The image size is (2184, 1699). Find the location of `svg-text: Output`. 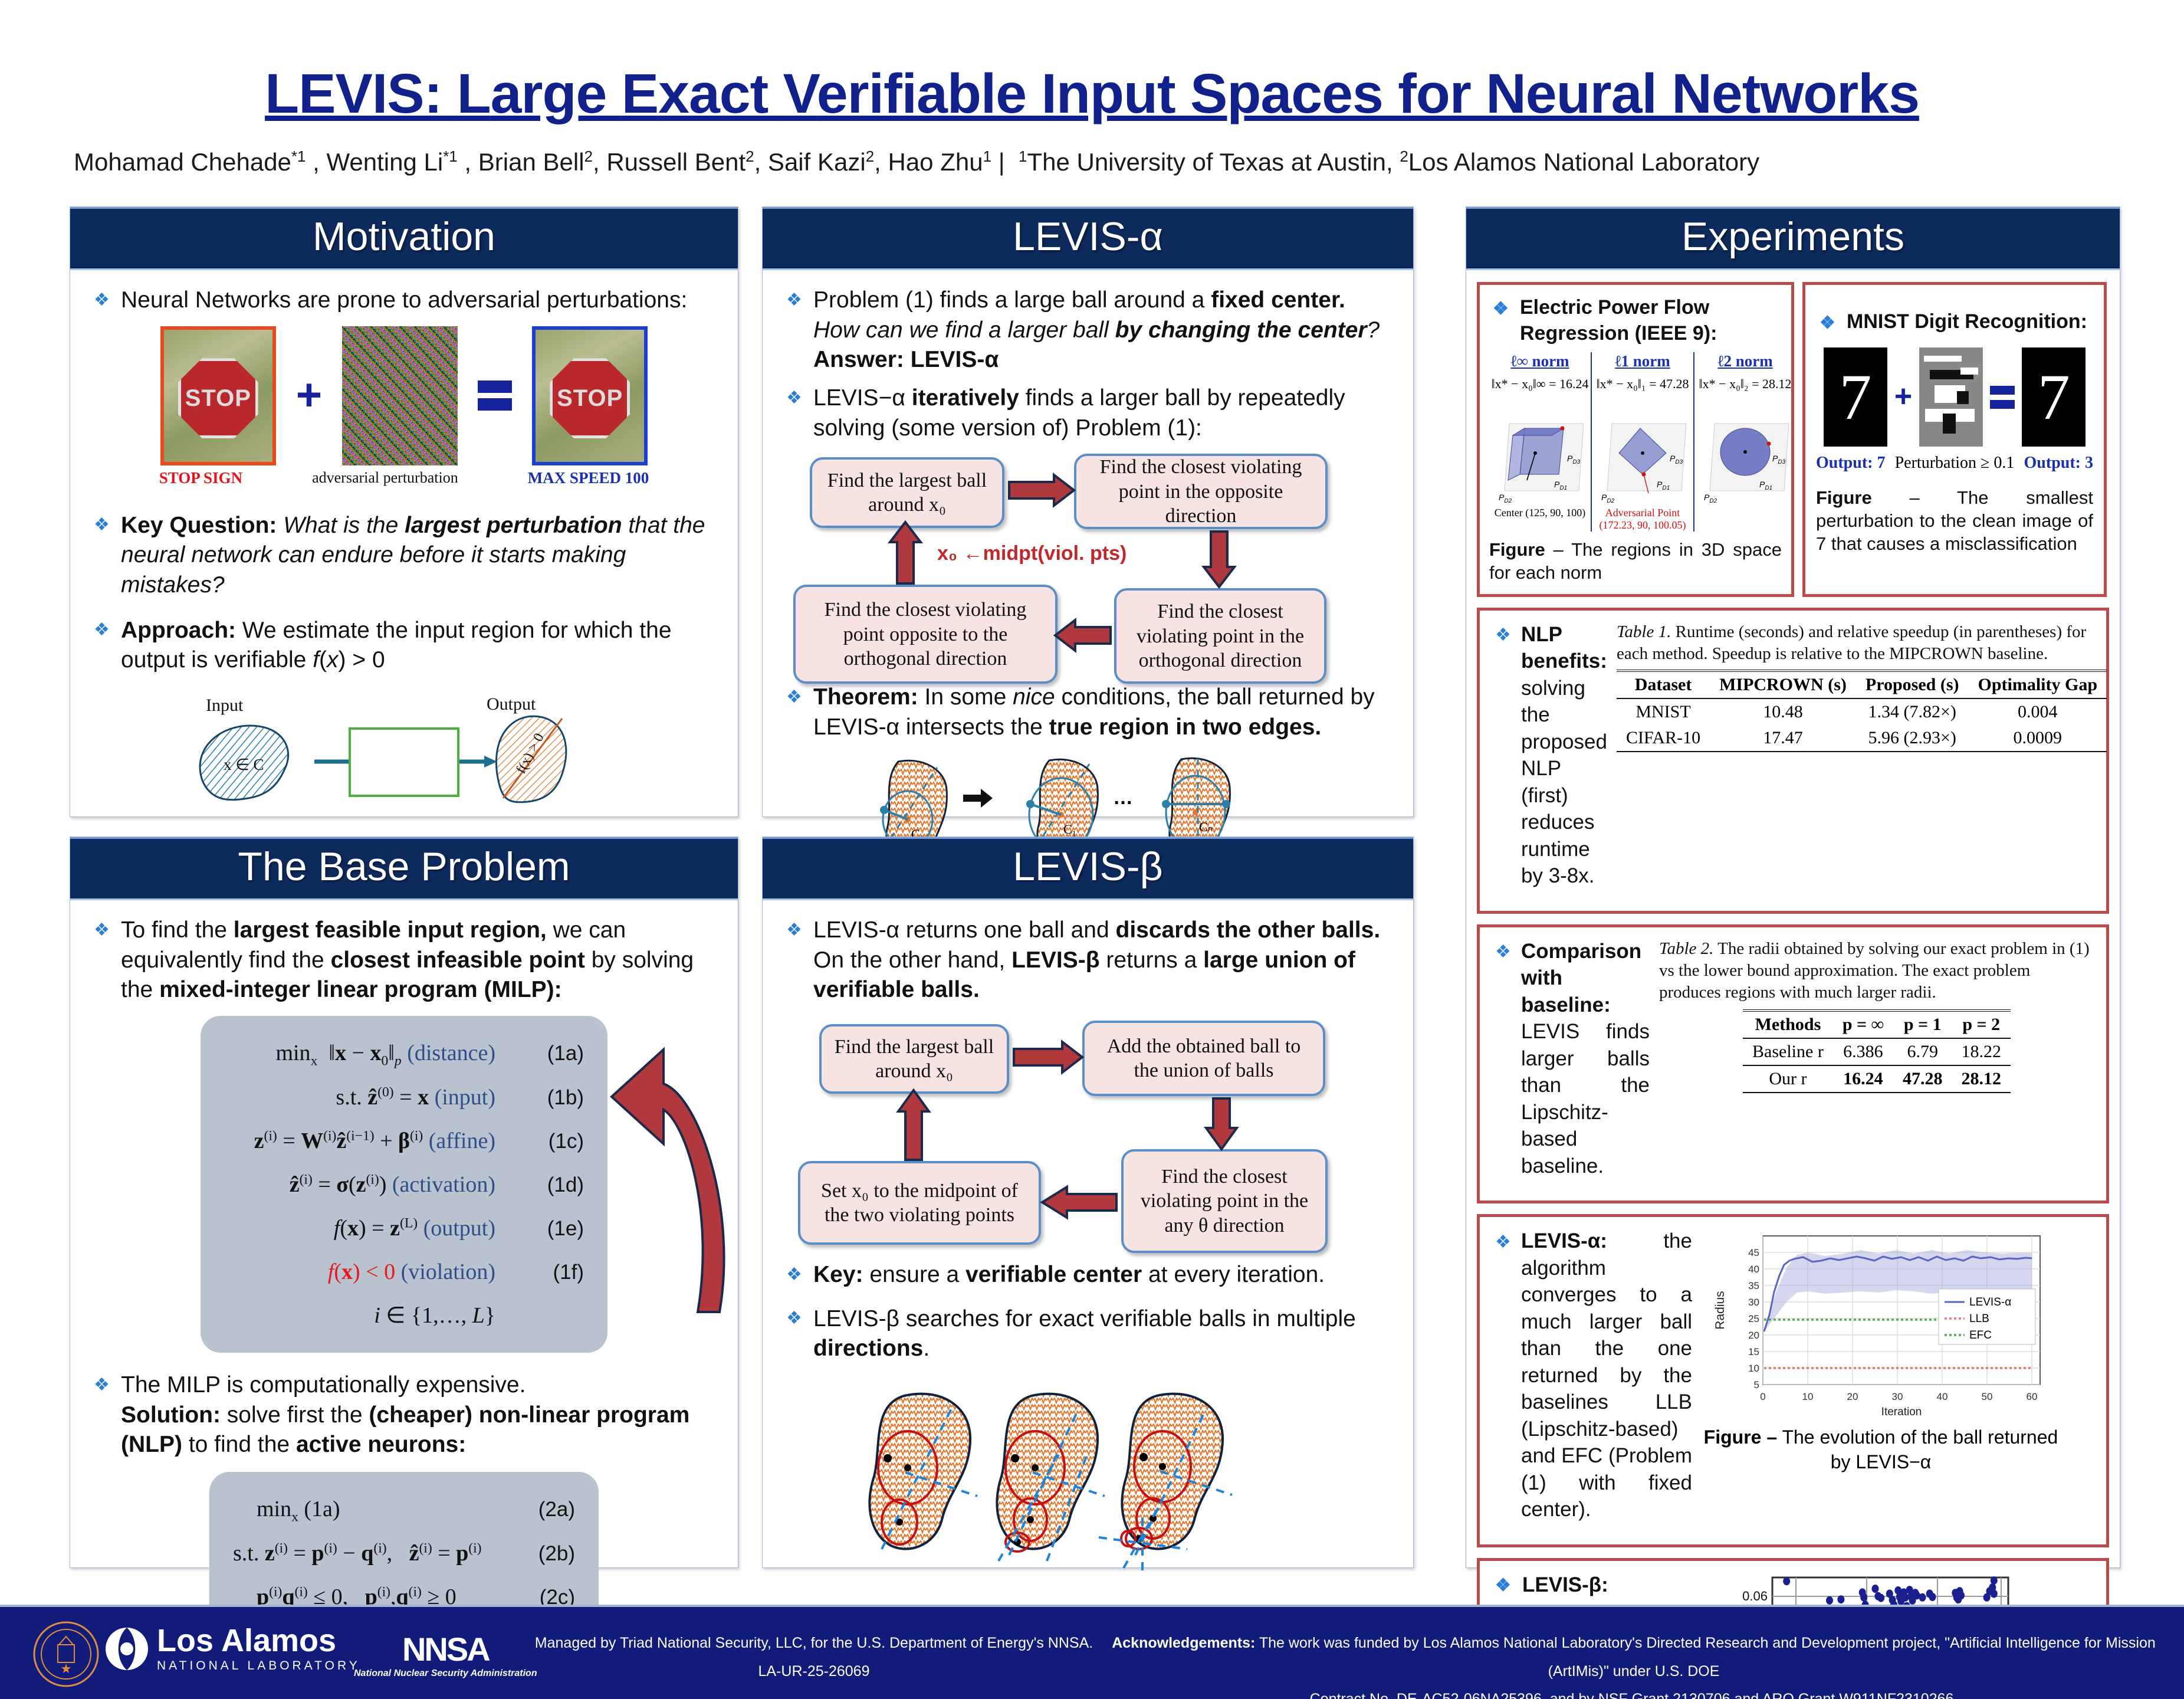

svg-text: Output is located at coordinates (511, 704).